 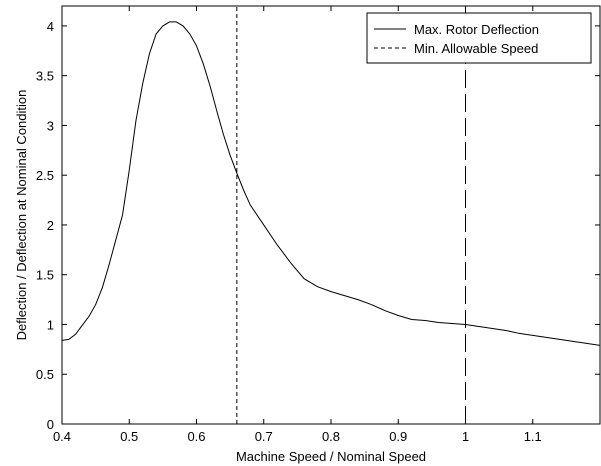 I want to click on legend-box, so click(x=479, y=38).